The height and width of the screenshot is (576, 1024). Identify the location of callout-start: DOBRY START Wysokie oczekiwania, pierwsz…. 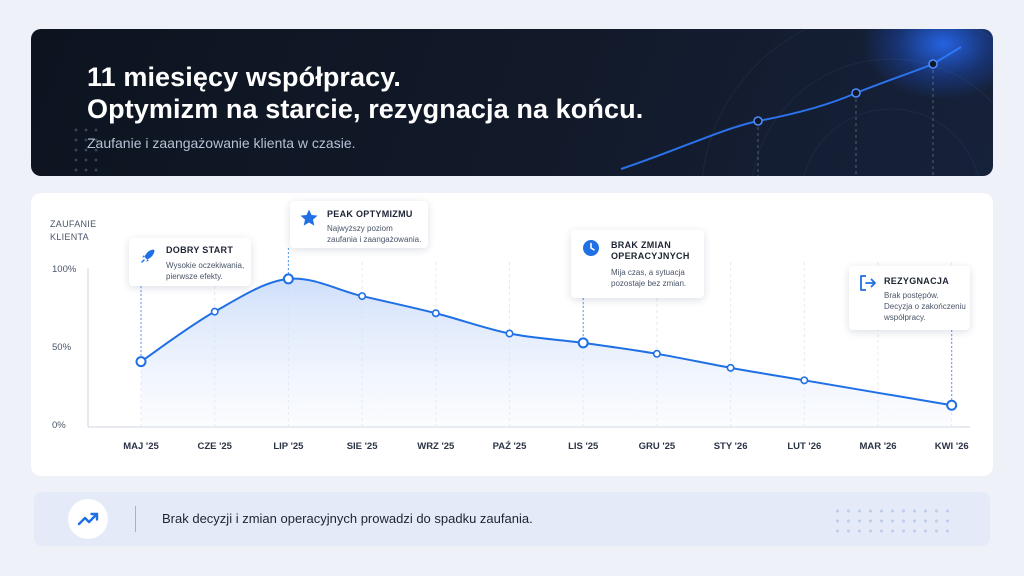
(190, 262).